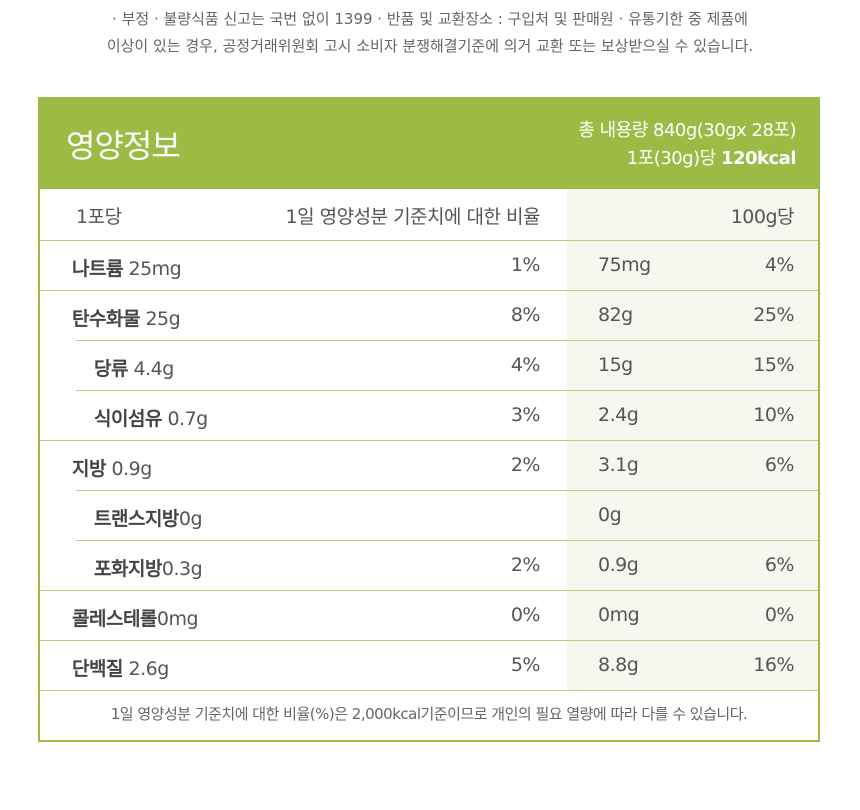 The height and width of the screenshot is (810, 860). Describe the element at coordinates (758, 158) in the screenshot. I see `calories: 120kcal` at that location.